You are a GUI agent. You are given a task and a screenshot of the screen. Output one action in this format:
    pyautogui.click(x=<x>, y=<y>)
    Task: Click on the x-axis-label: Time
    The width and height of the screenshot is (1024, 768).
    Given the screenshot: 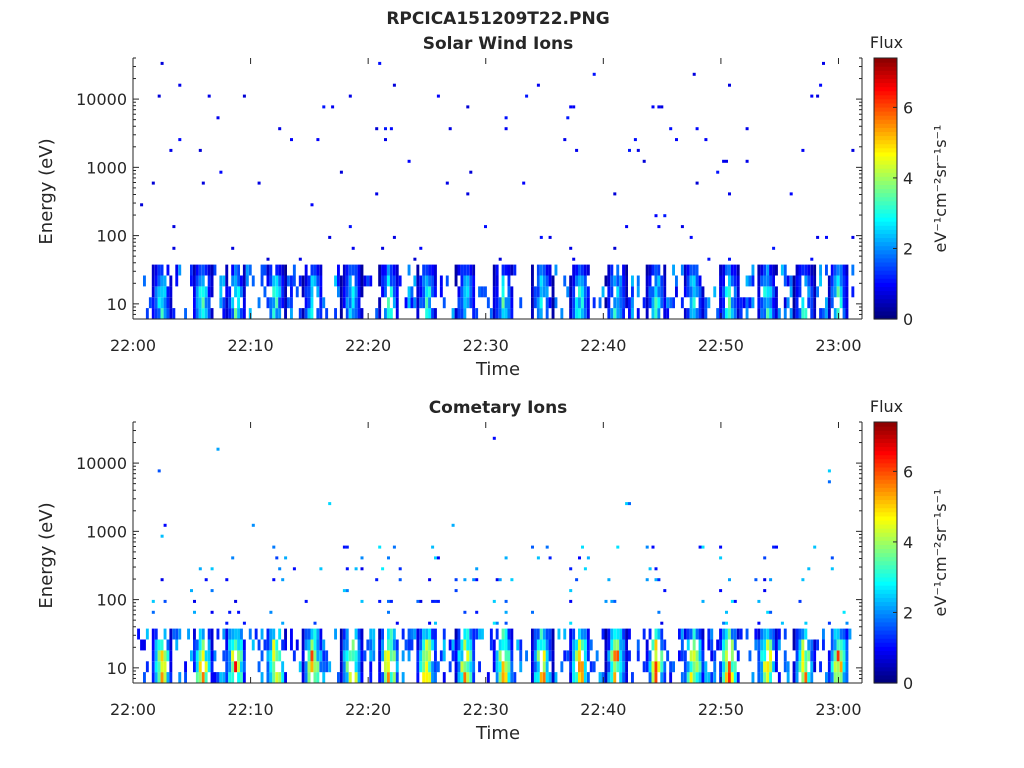 What is the action you would take?
    pyautogui.click(x=497, y=369)
    